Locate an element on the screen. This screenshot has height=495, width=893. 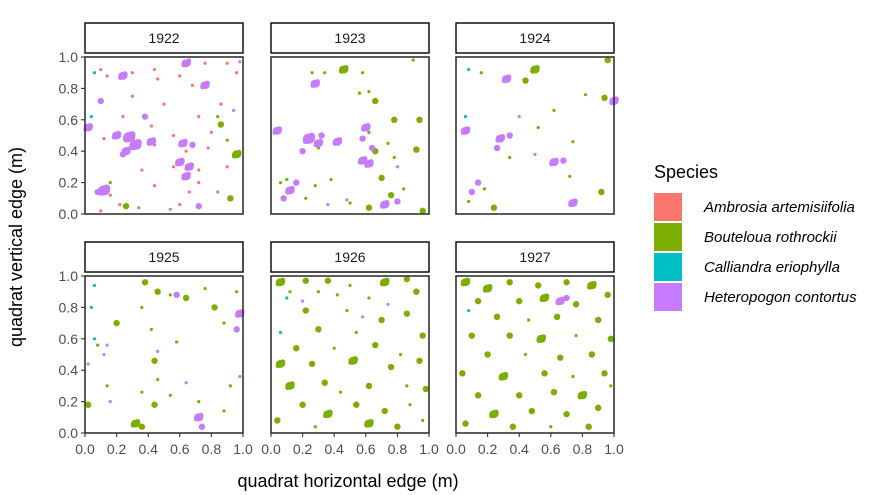
x-tick-label: 0.4 is located at coordinates (519, 449).